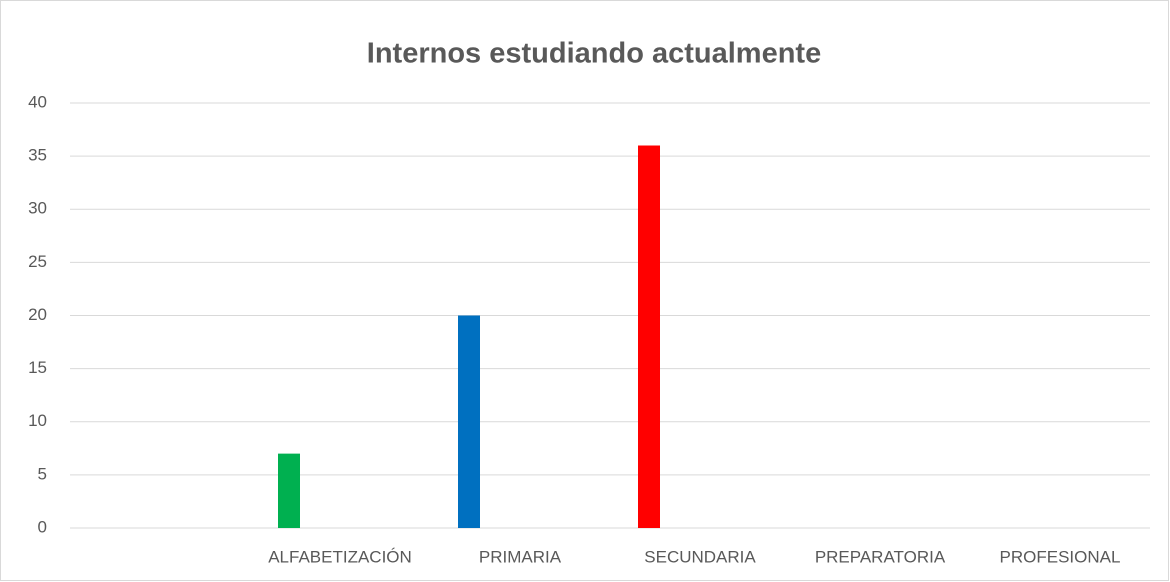 Image resolution: width=1170 pixels, height=582 pixels. Describe the element at coordinates (37, 367) in the screenshot. I see `y-tick-label: 15` at that location.